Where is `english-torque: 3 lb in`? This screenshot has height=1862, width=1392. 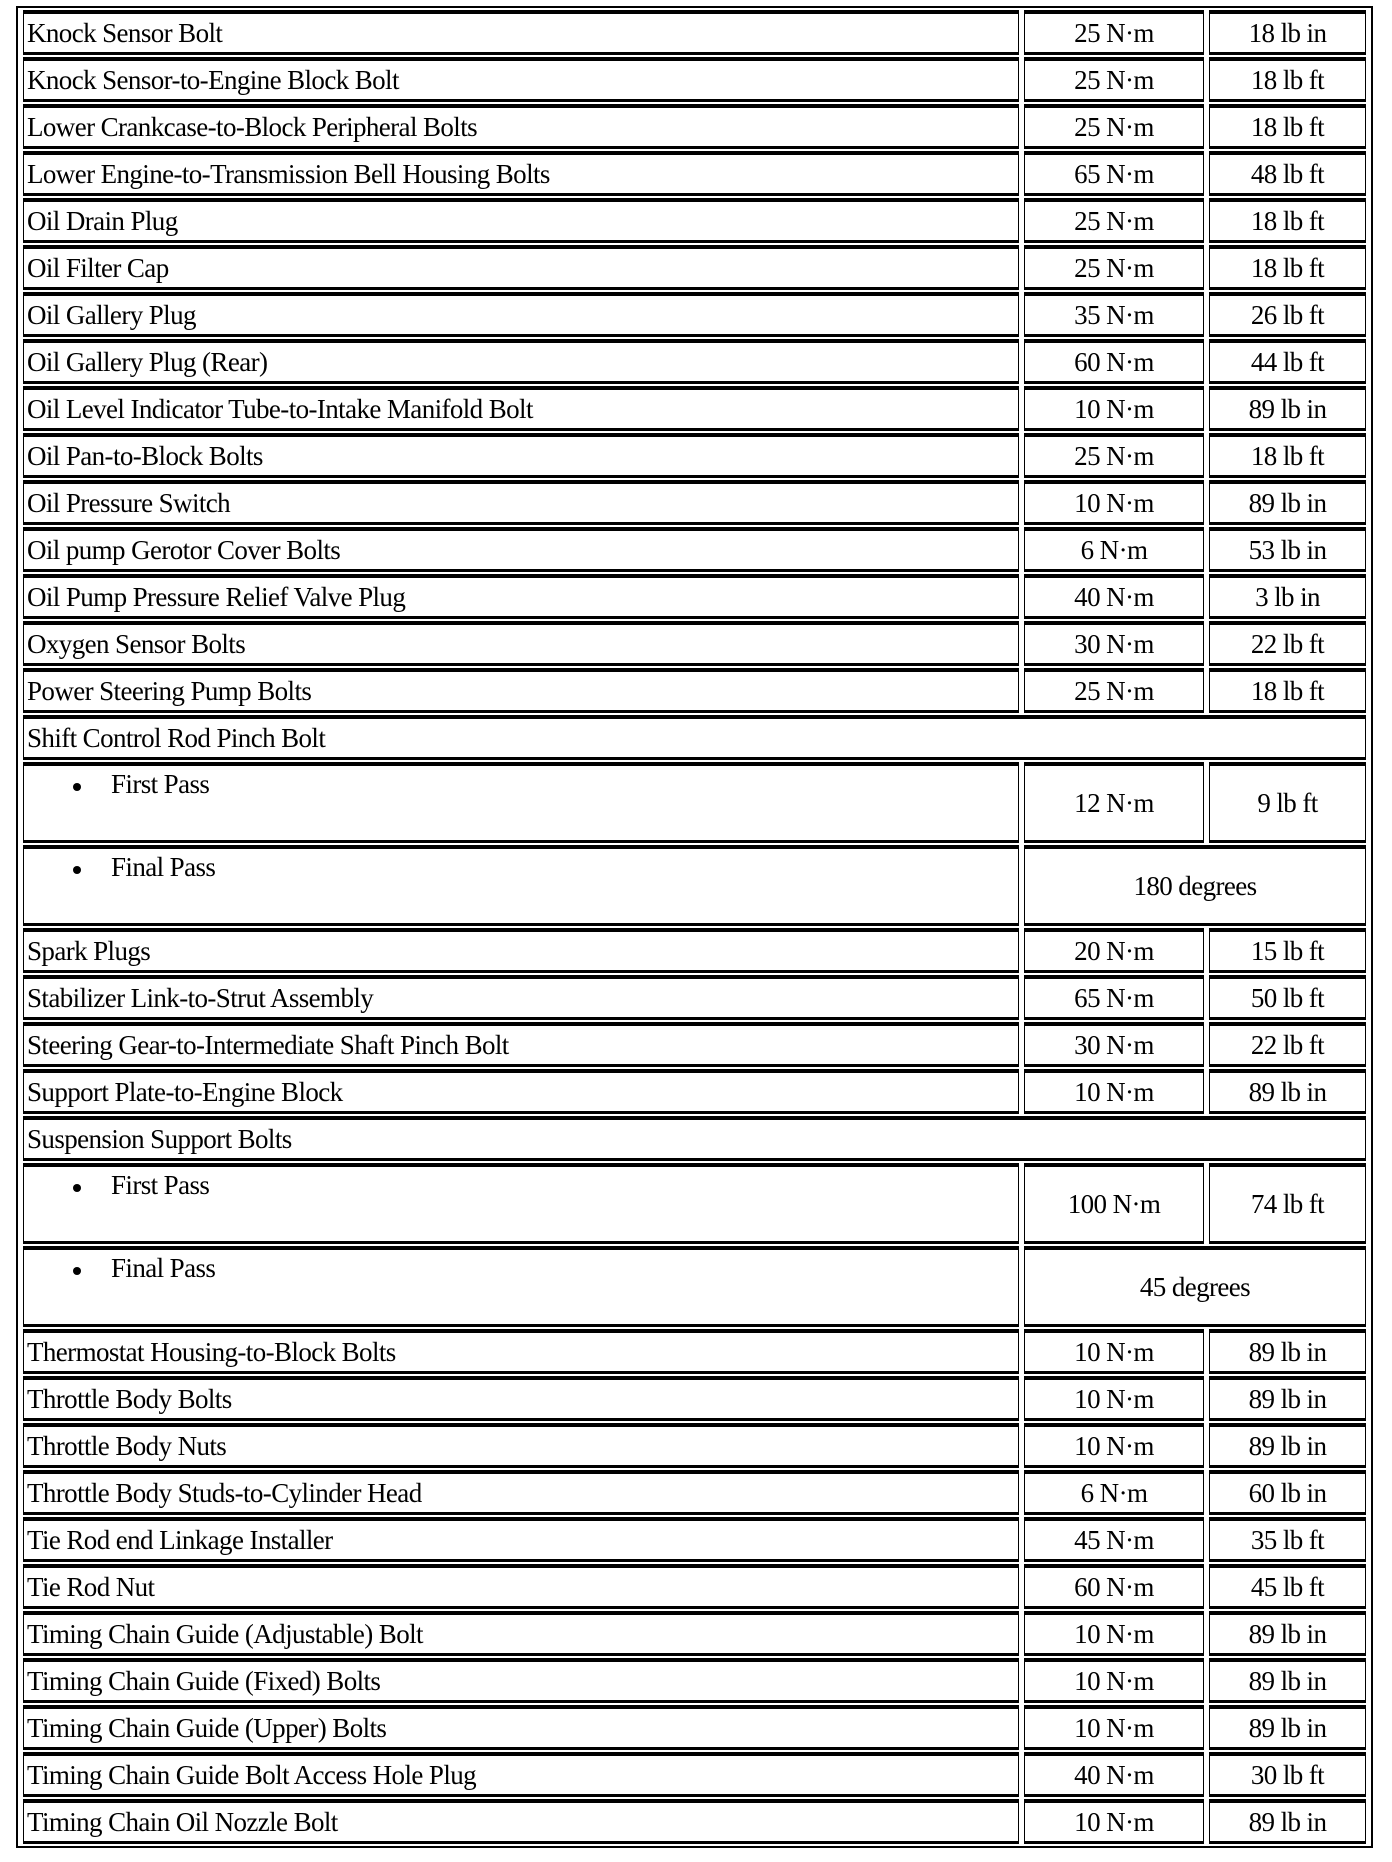
english-torque: 3 lb in is located at coordinates (1287, 596).